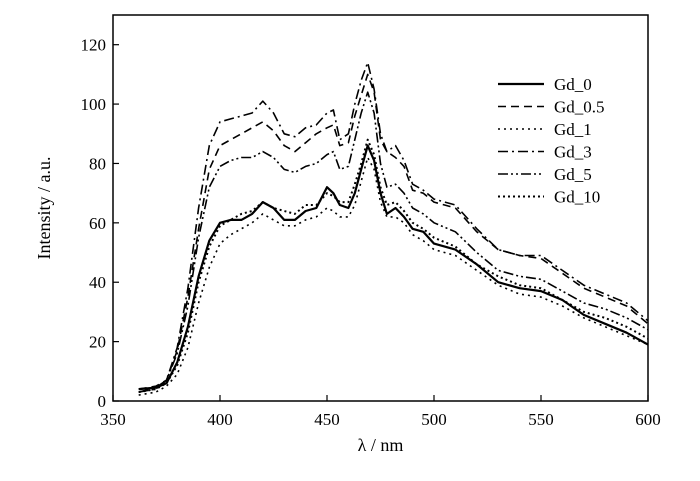  I want to click on x-tick-label: 550, so click(541, 419).